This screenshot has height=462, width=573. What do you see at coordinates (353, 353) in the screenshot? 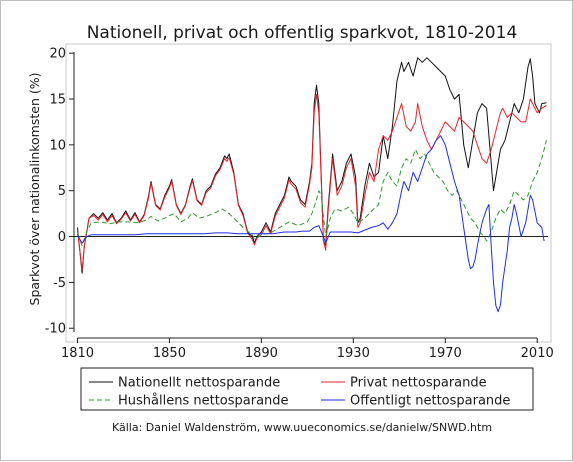
I see `x-tick-label: 1930` at bounding box center [353, 353].